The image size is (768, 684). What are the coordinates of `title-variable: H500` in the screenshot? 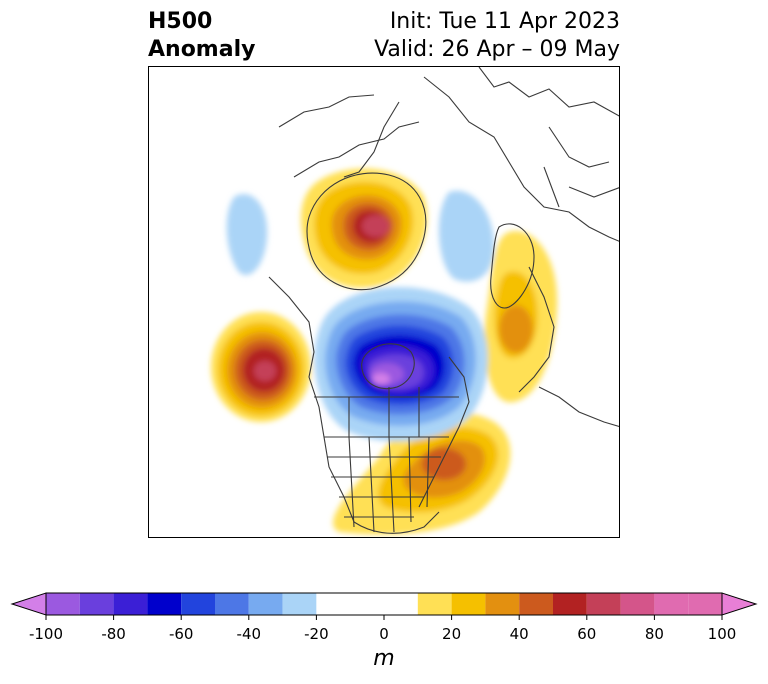 It's located at (180, 21).